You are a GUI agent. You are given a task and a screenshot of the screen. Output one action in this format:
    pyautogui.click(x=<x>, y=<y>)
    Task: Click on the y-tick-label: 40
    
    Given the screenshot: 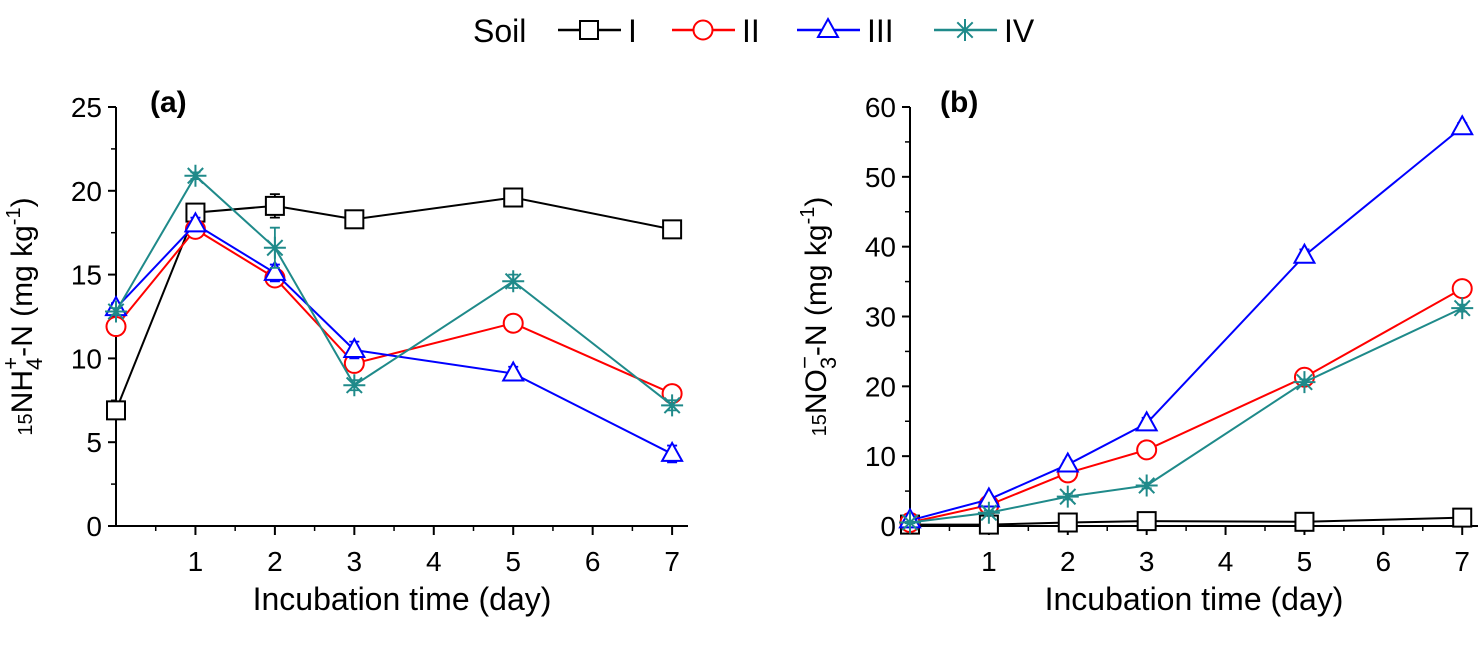 What is the action you would take?
    pyautogui.click(x=880, y=247)
    